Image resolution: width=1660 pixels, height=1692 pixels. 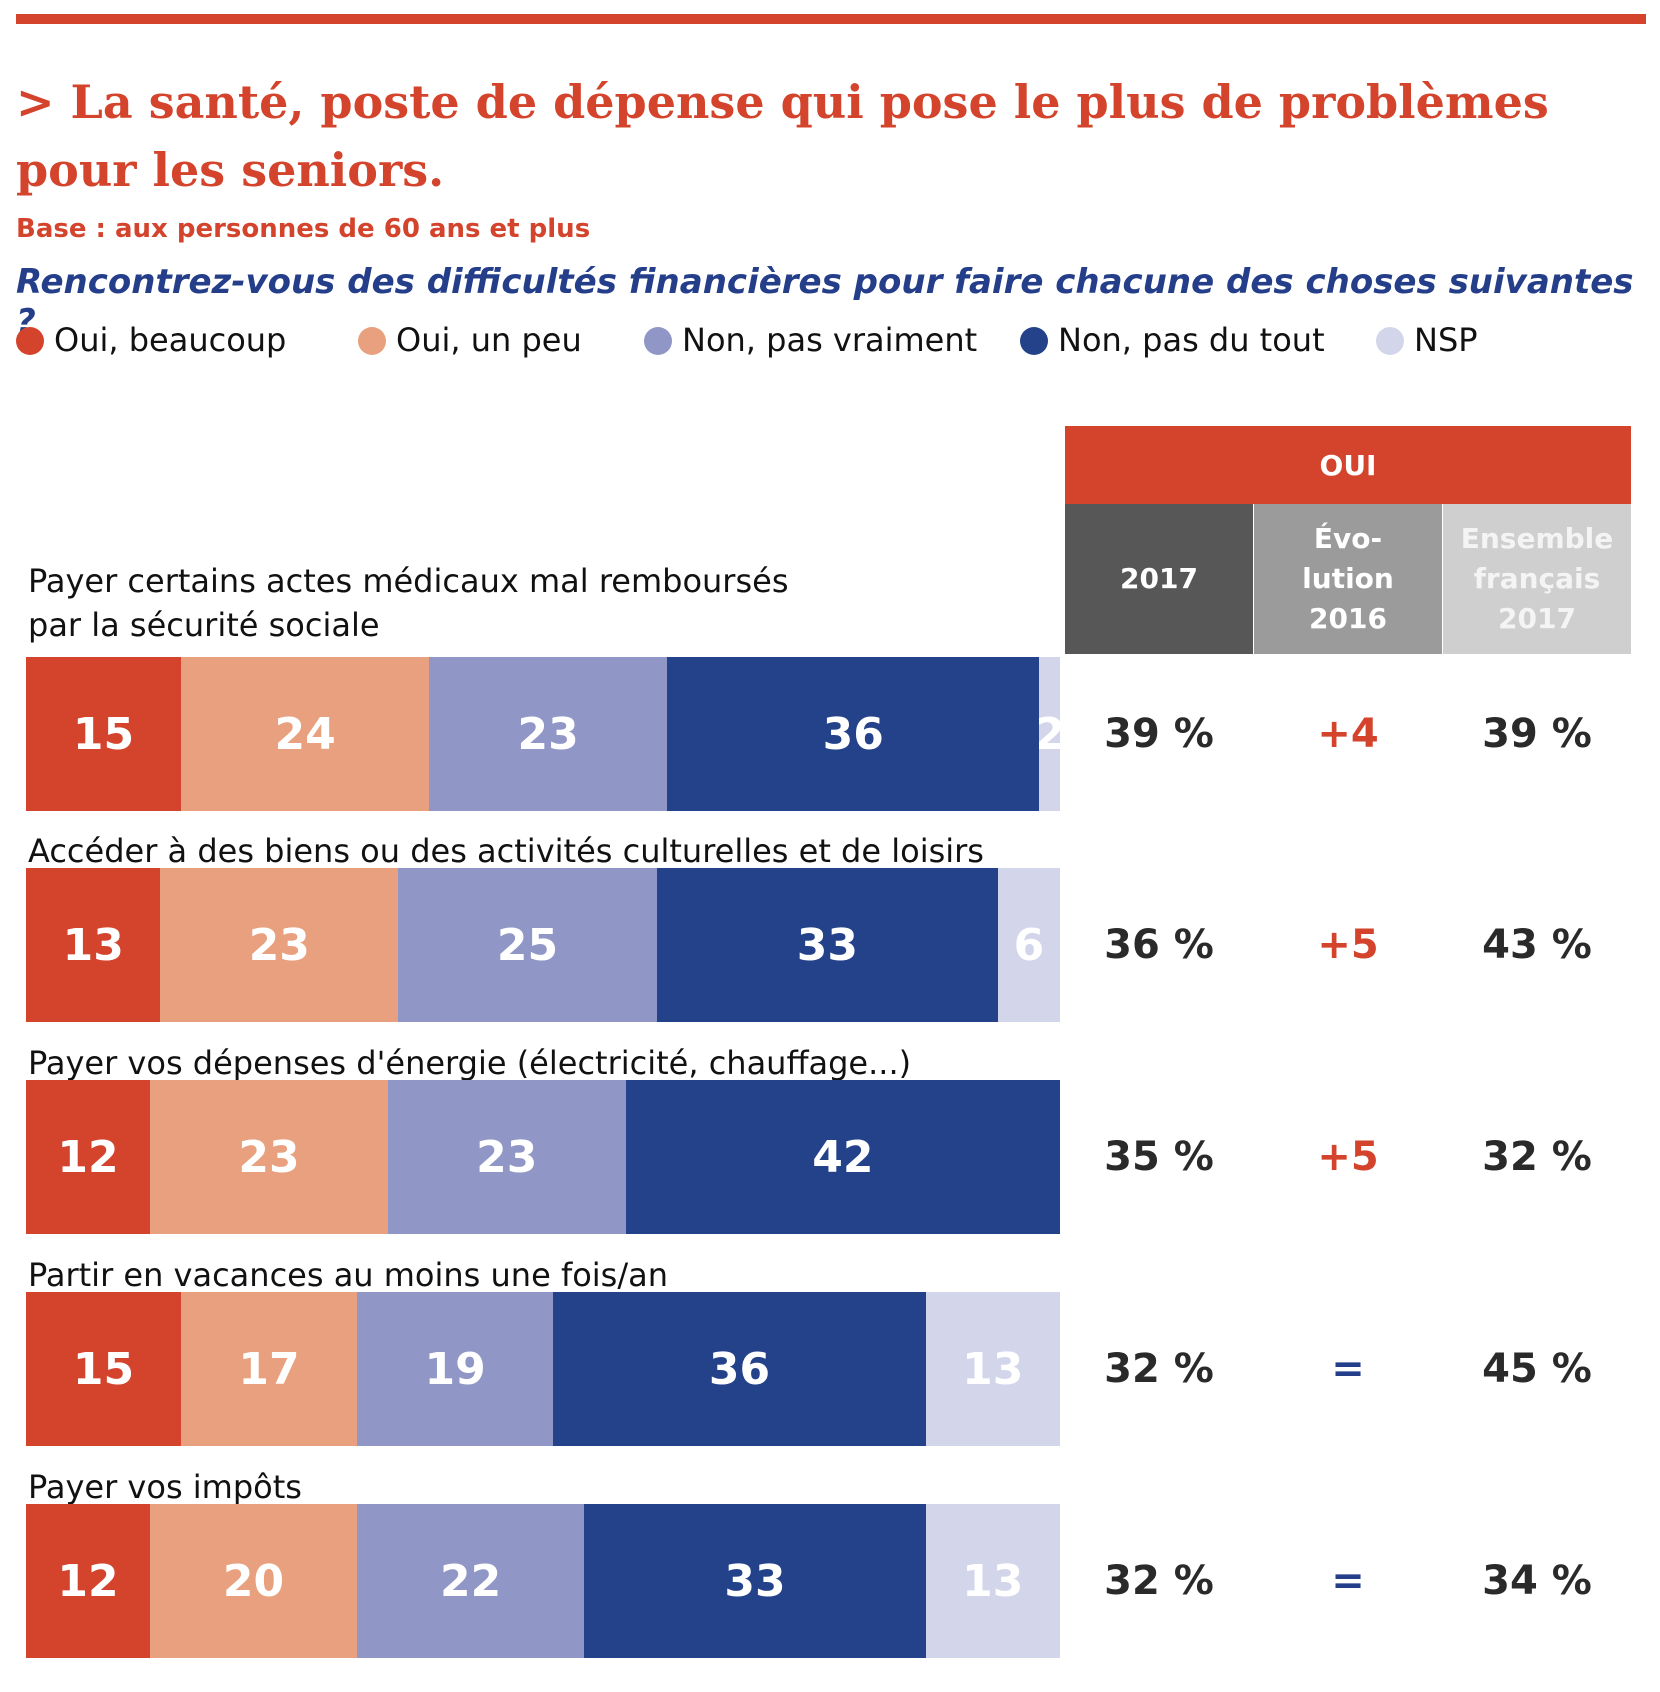 I want to click on value-ensemble-2017: 39 %, so click(x=1537, y=734).